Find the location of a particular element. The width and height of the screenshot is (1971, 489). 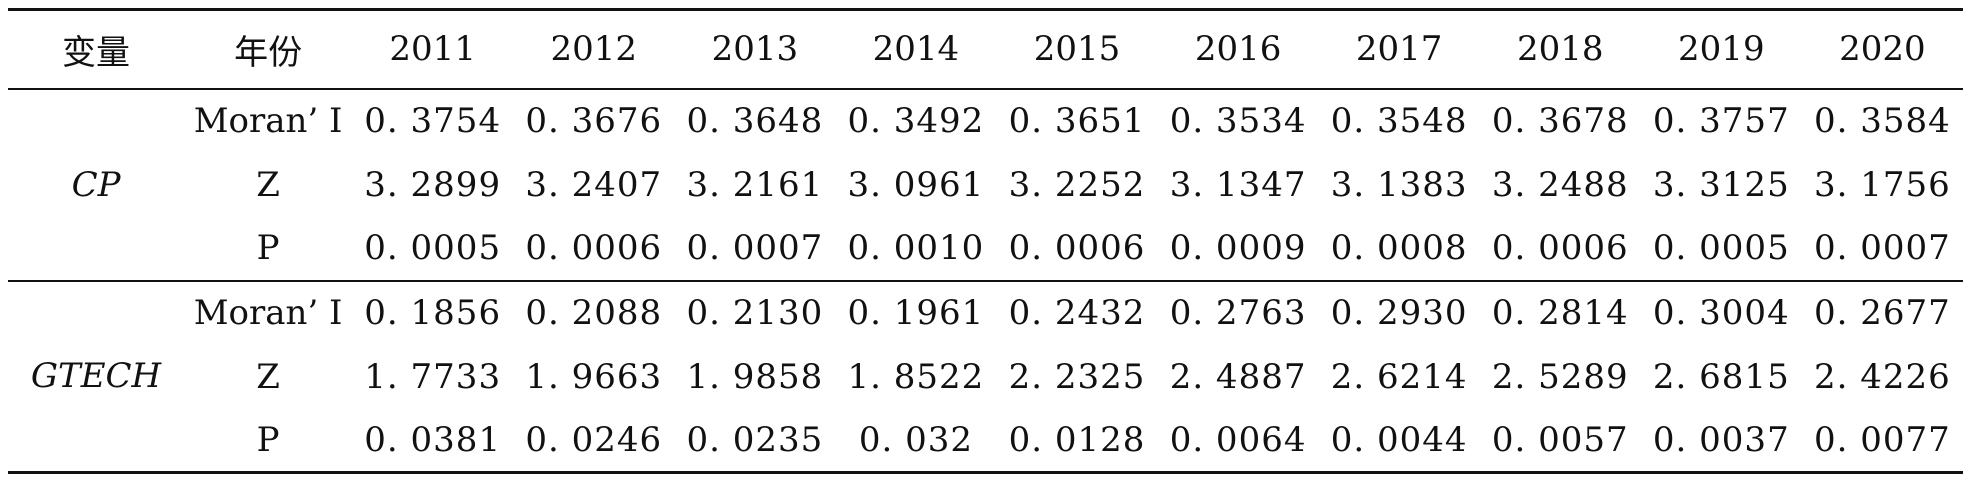

header-year: 年份 is located at coordinates (268, 49).